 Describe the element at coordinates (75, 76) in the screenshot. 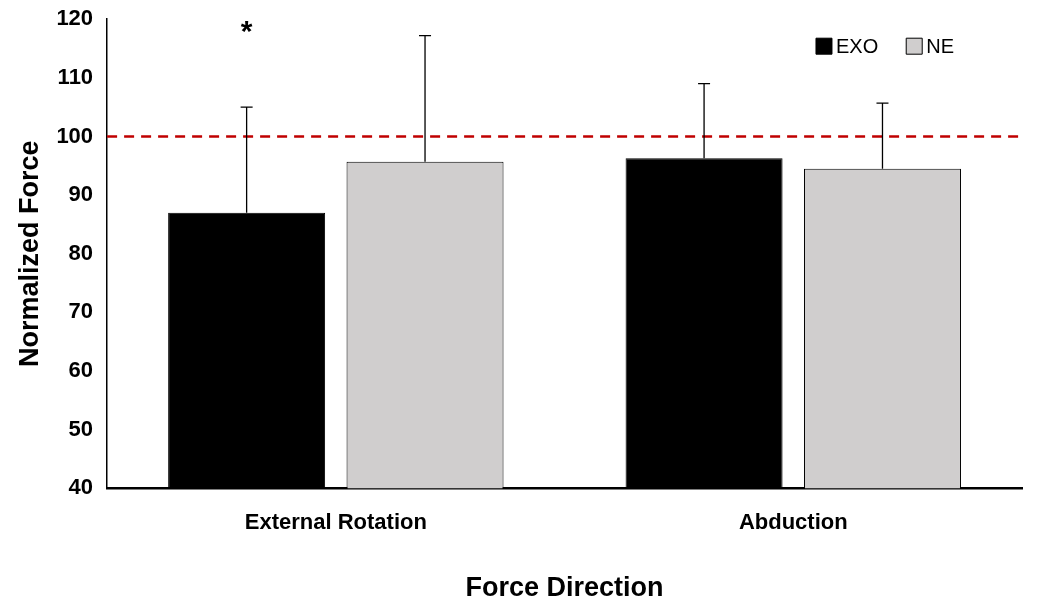

I see `y-tick-label: 110` at that location.